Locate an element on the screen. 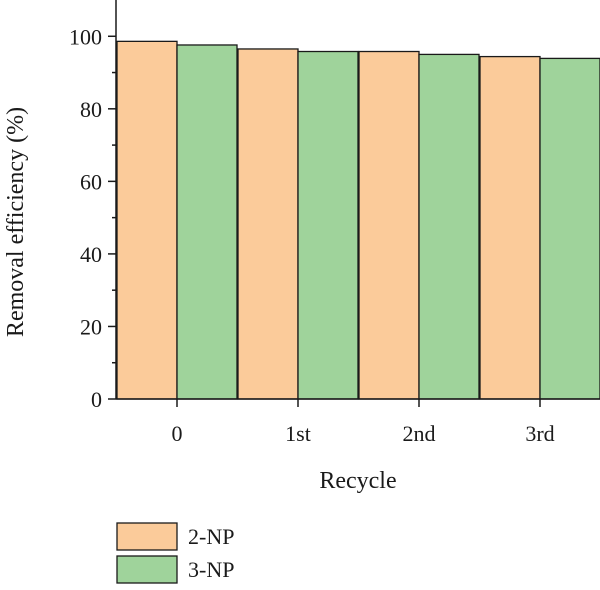 Image resolution: width=600 pixels, height=590 pixels. y-tick-label: 20 is located at coordinates (91, 326).